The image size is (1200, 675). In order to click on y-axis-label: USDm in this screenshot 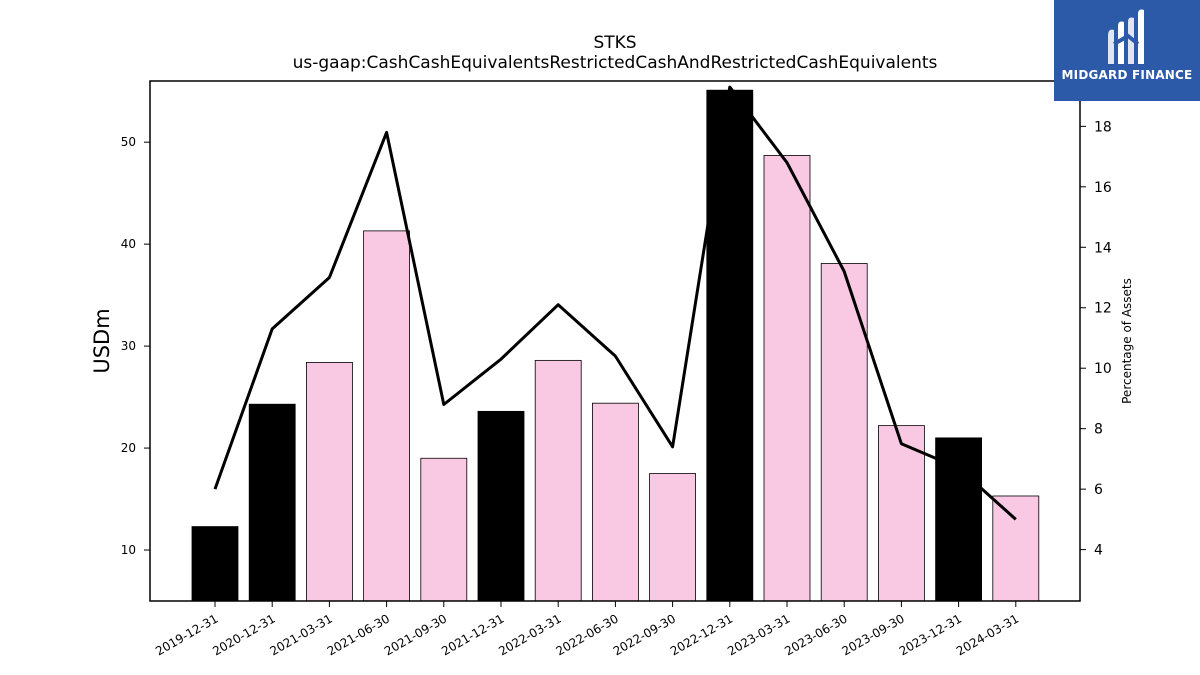, I will do `click(102, 340)`.